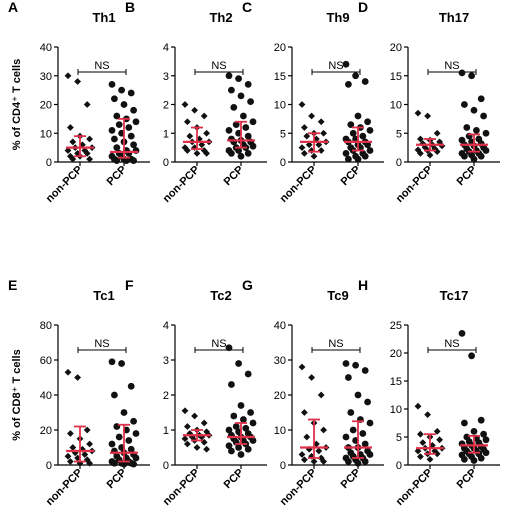  I want to click on y-tick-label: 40, so click(46, 396).